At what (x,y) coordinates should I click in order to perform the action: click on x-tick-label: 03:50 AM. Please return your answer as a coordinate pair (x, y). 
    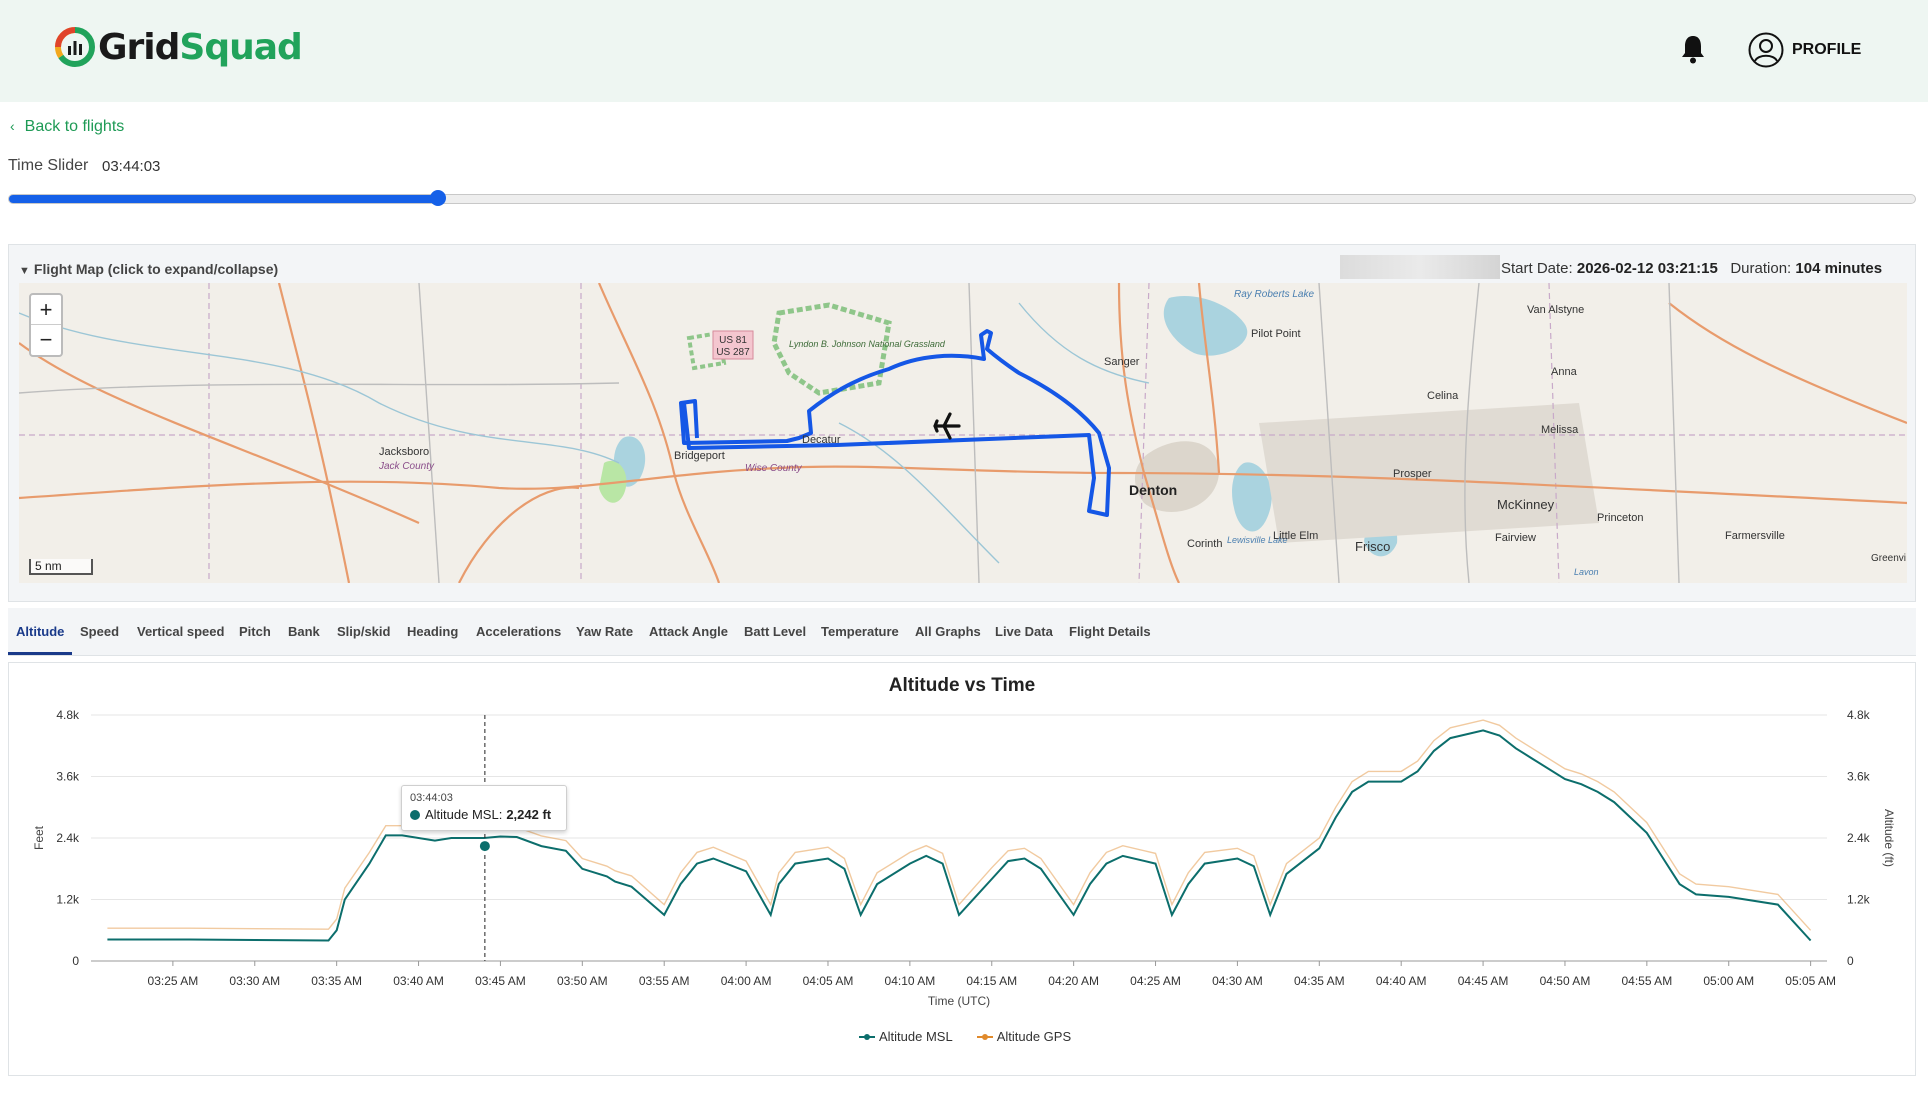
    Looking at the image, I should click on (582, 981).